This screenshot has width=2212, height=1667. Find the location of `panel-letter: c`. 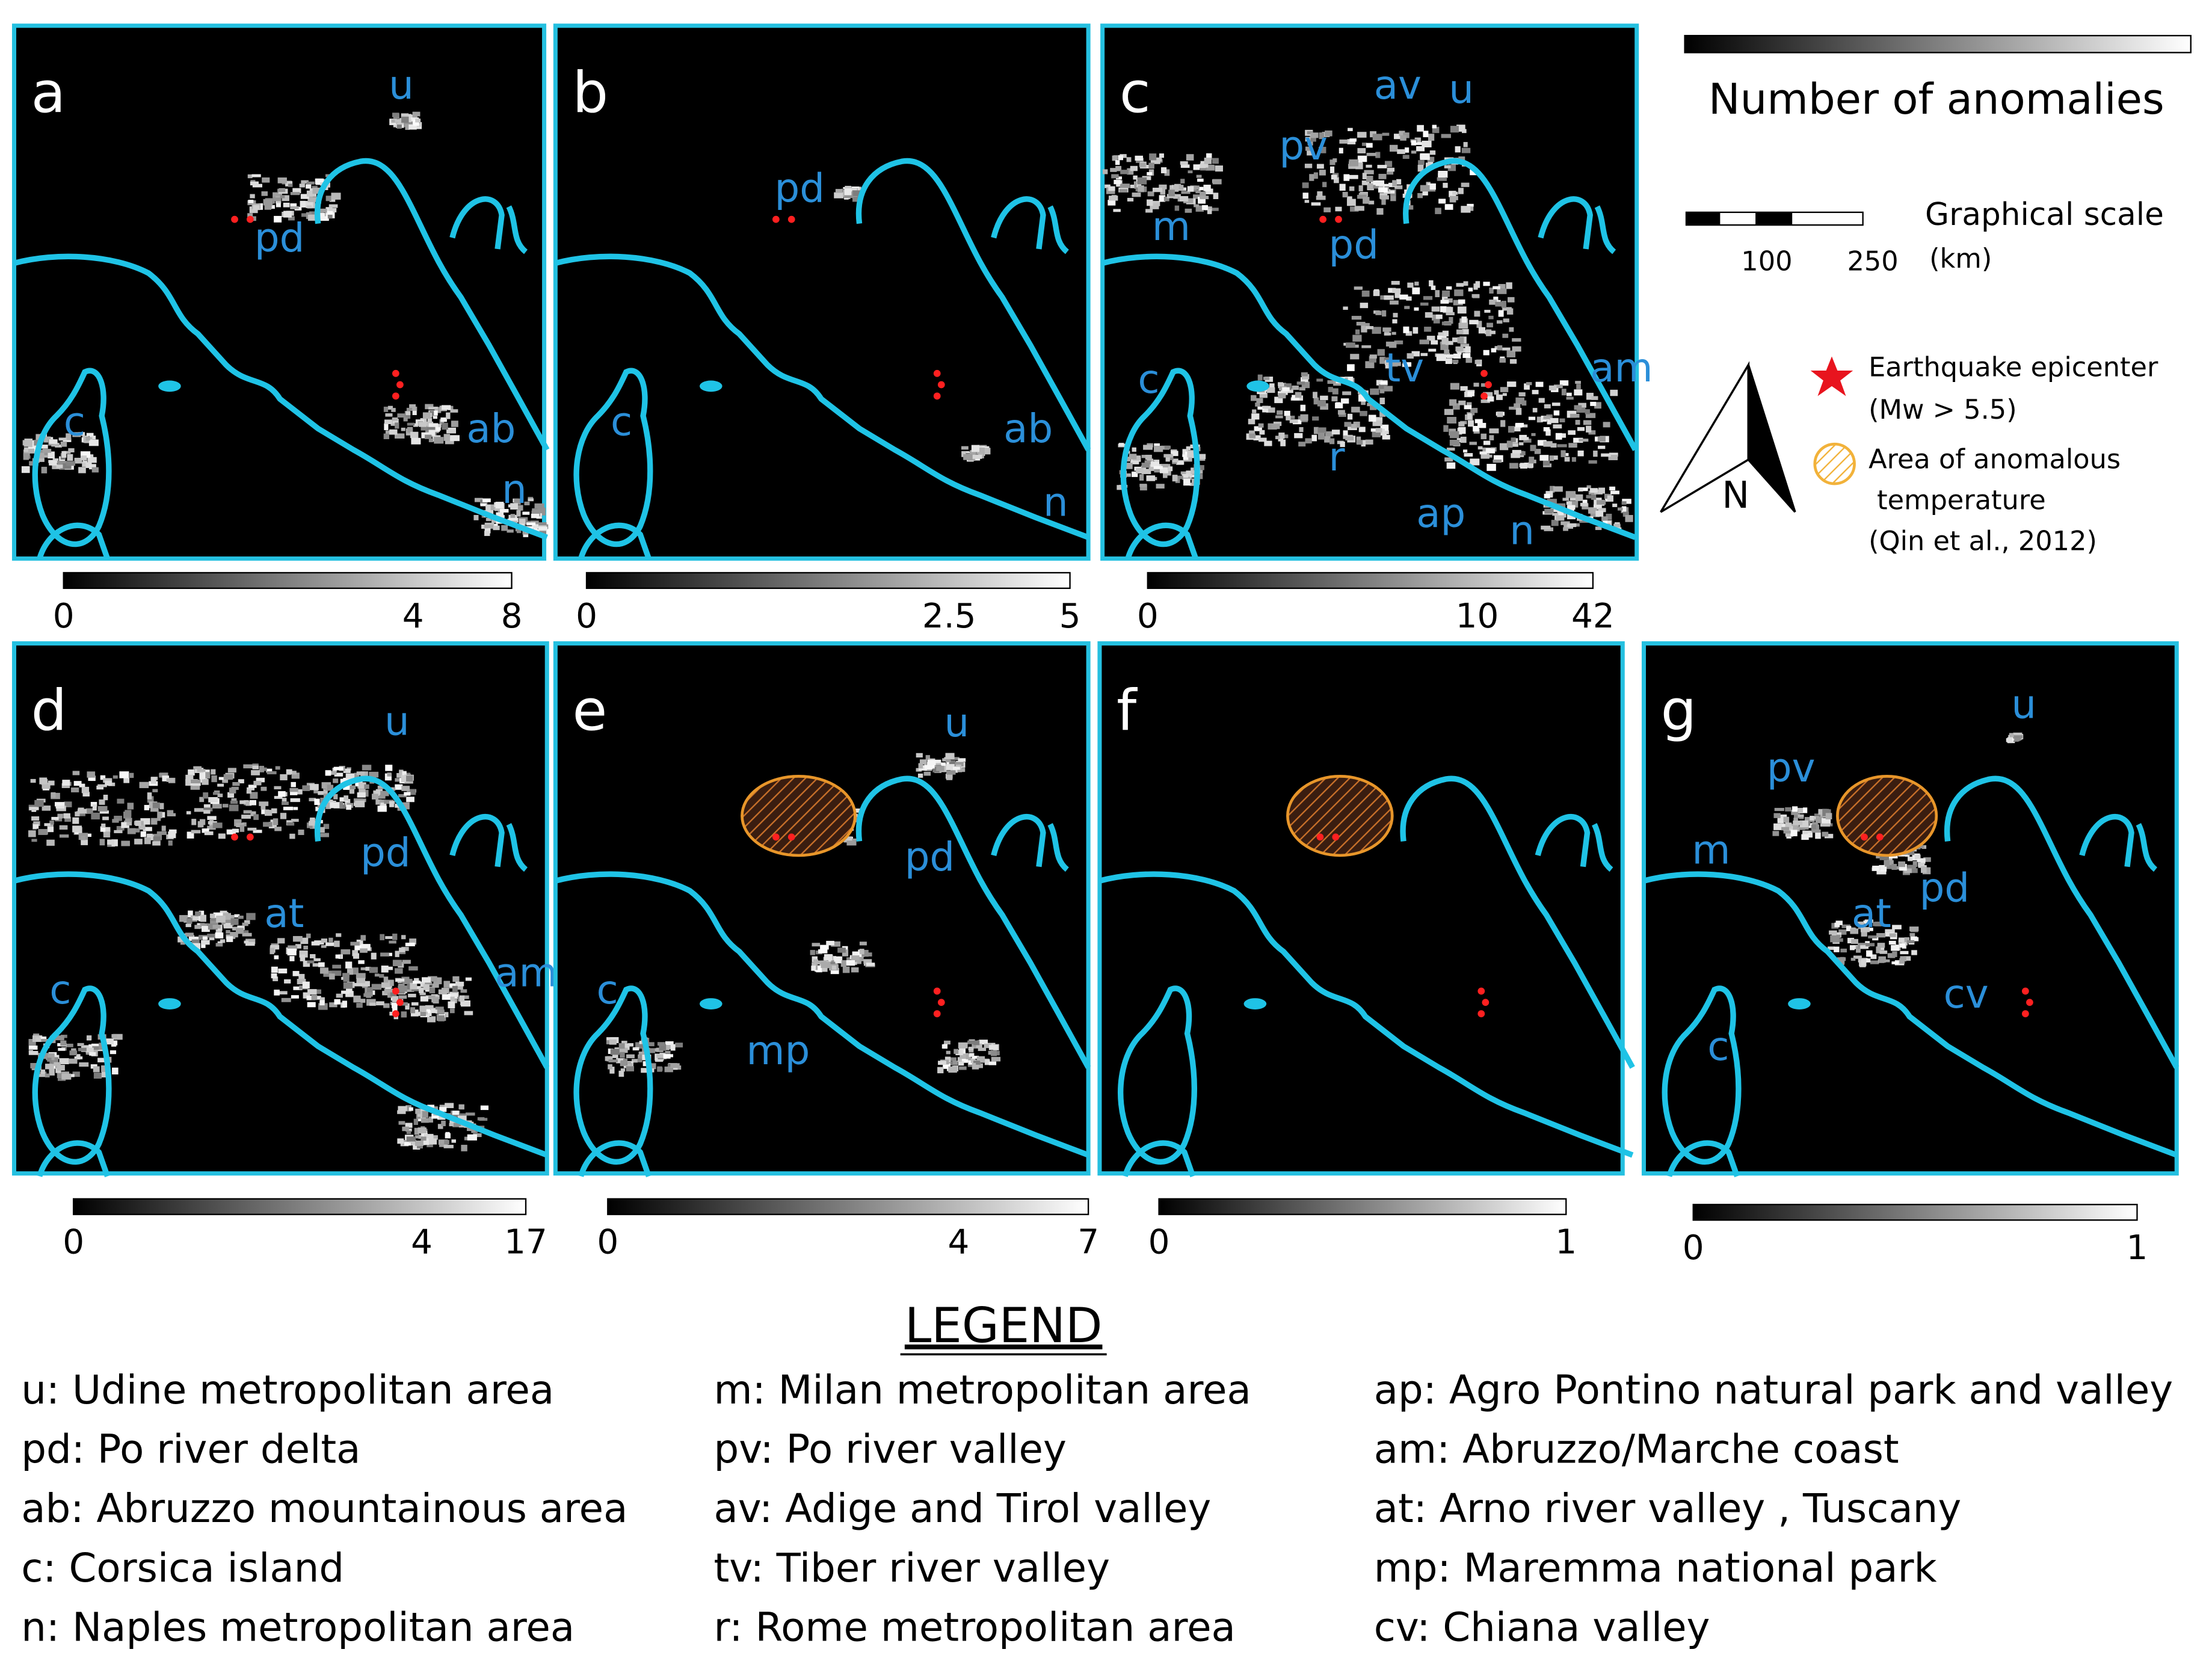

panel-letter: c is located at coordinates (1135, 93).